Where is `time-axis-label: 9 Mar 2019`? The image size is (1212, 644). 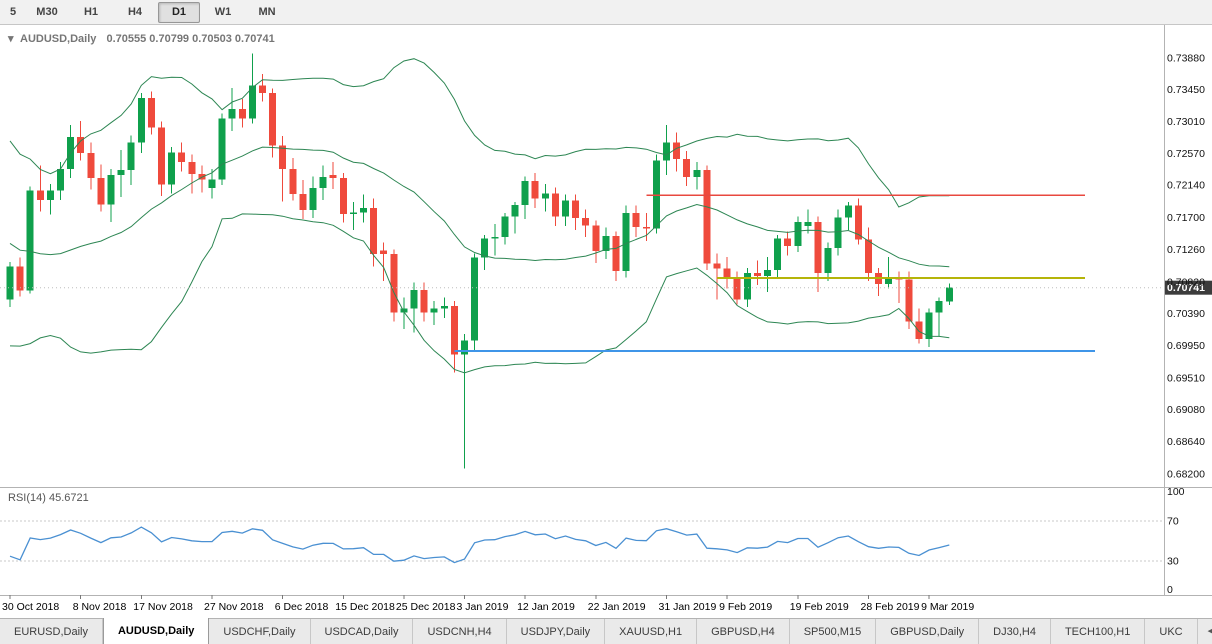 time-axis-label: 9 Mar 2019 is located at coordinates (947, 607).